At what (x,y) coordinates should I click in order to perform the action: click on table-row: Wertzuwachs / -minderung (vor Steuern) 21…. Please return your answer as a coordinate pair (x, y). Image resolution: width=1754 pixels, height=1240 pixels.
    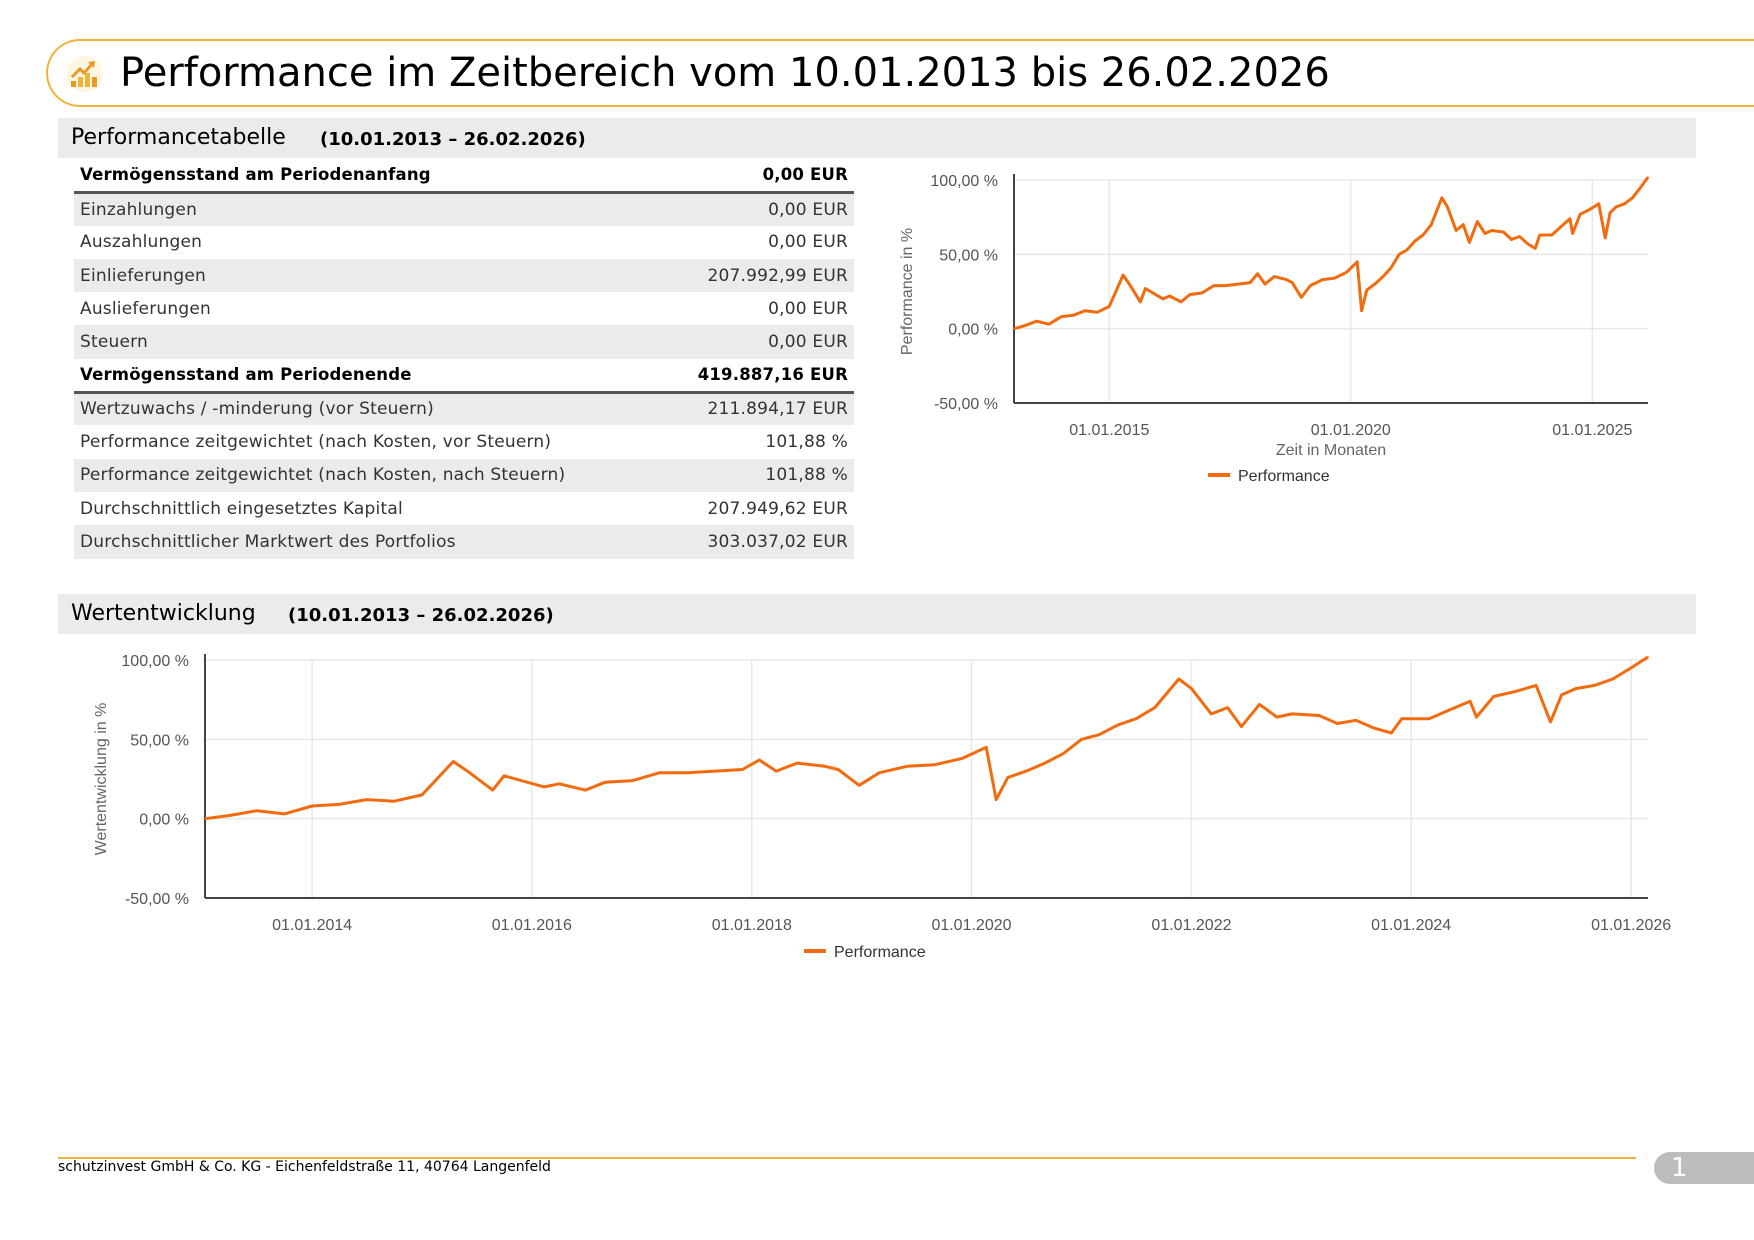
    Looking at the image, I should click on (464, 409).